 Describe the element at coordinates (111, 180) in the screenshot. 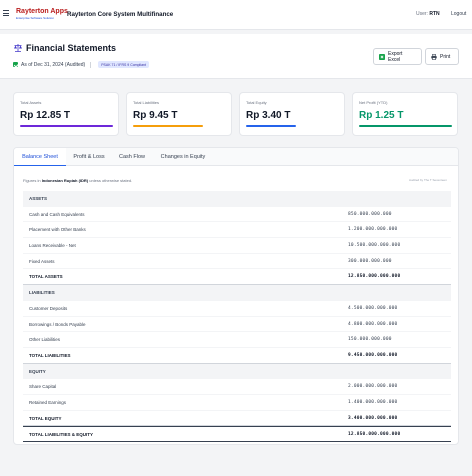

I see `note-suffix: unless otherwise stated.` at that location.